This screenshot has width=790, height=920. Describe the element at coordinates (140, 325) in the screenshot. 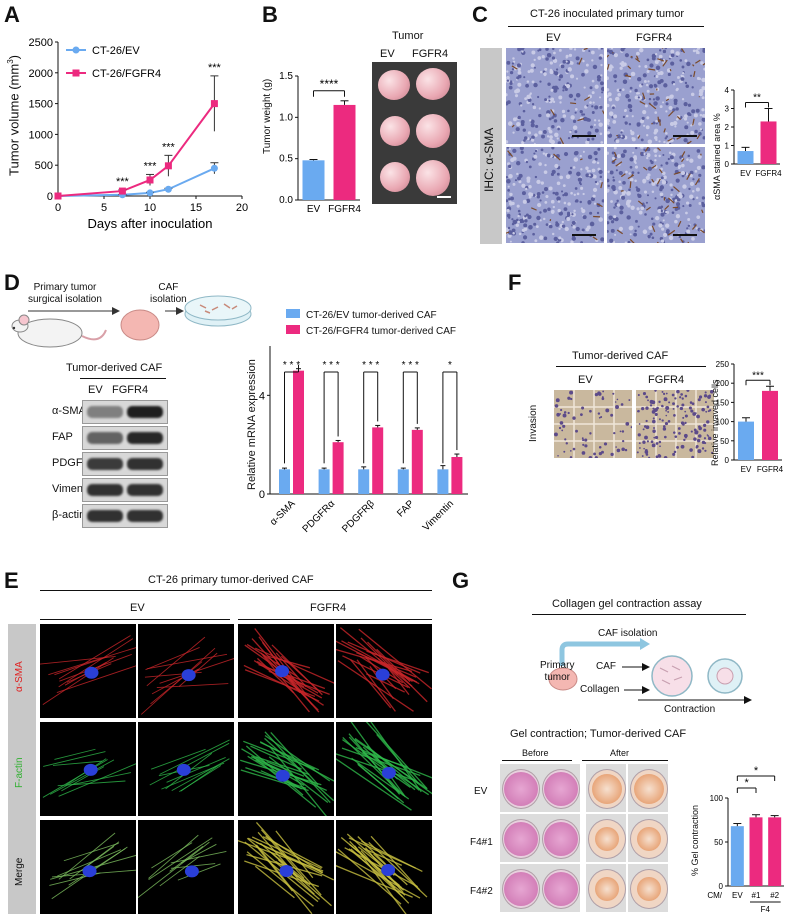

I see `tumor-icon` at that location.